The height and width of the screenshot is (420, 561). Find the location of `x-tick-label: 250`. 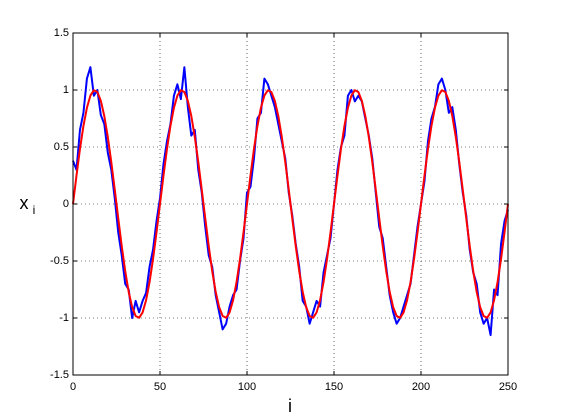

x-tick-label: 250 is located at coordinates (508, 387).